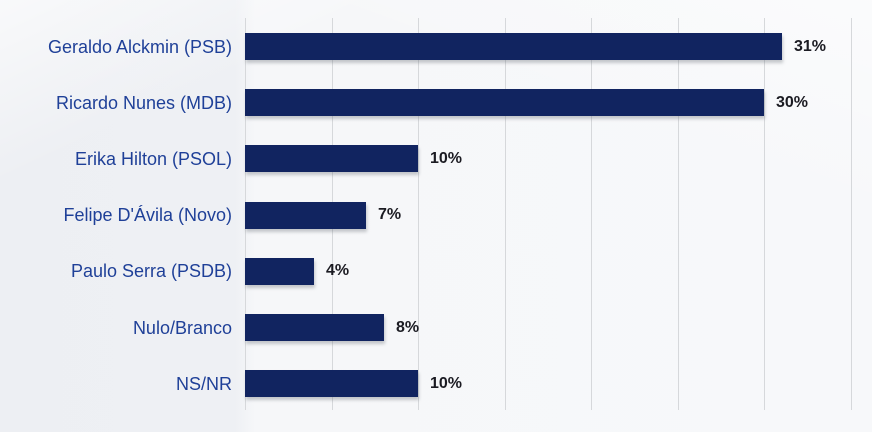  Describe the element at coordinates (810, 46) in the screenshot. I see `value-label: 31%` at that location.